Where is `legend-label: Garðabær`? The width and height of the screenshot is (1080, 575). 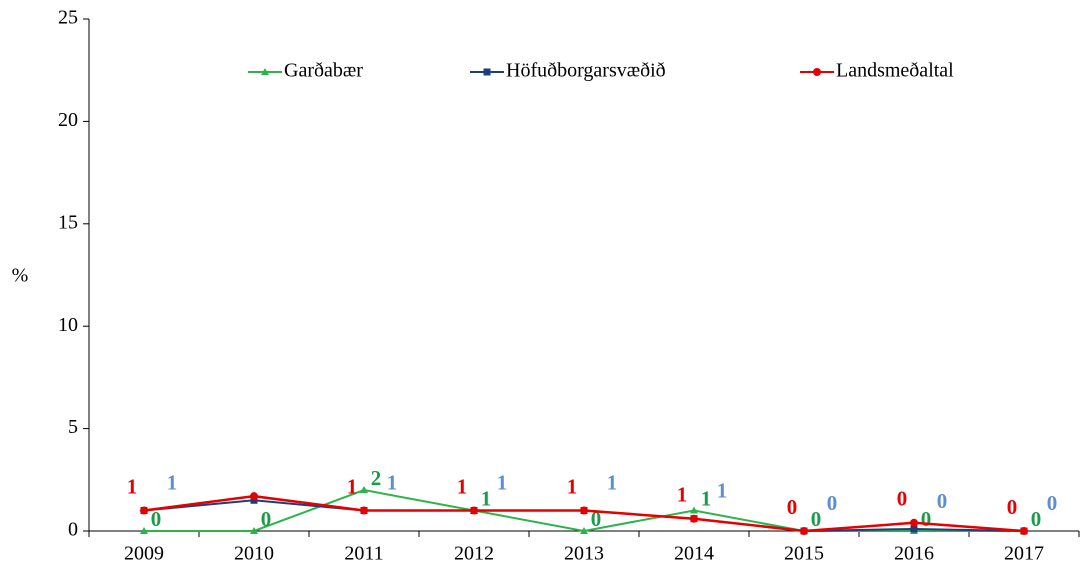
legend-label: Garðabær is located at coordinates (323, 71).